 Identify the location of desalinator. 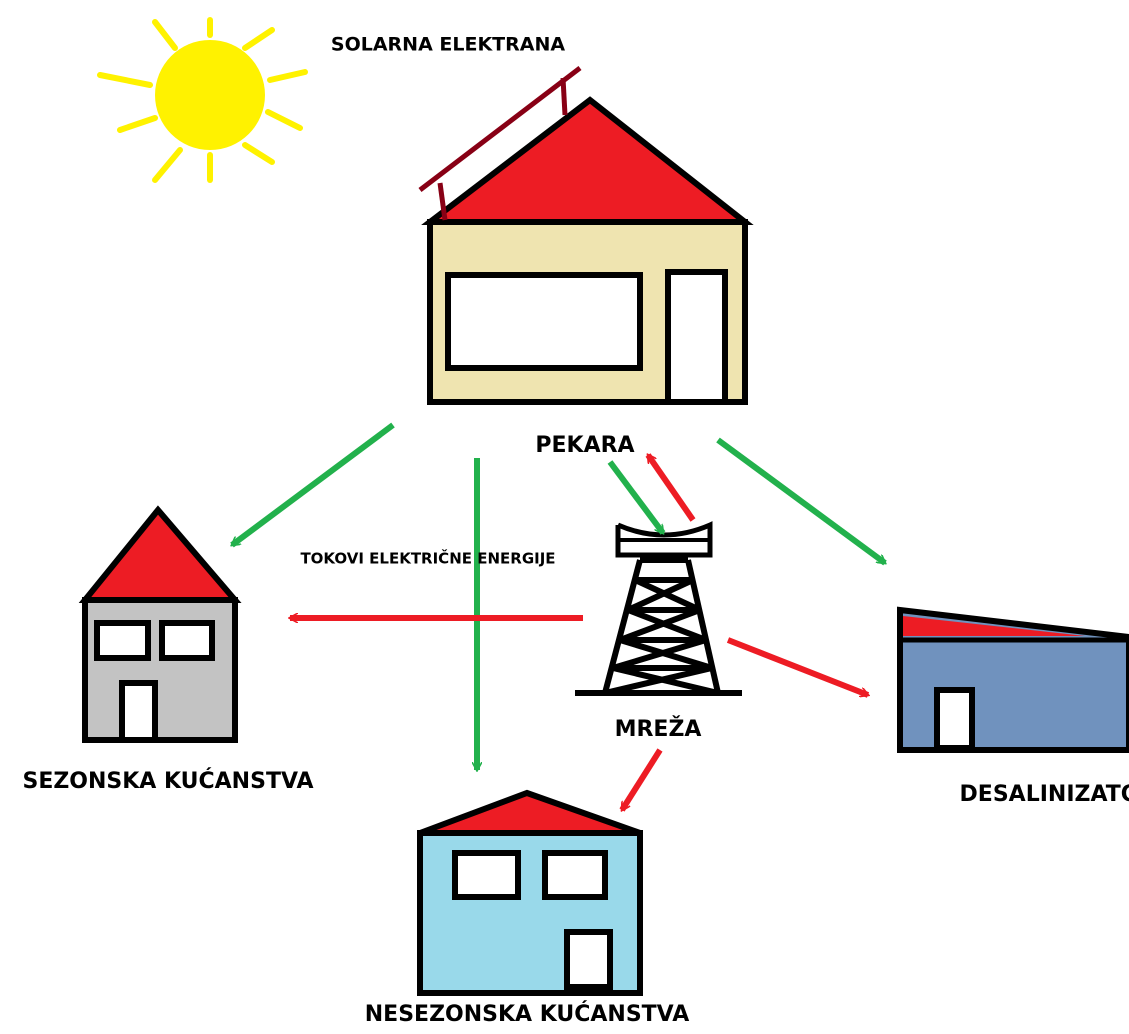
(1013, 679).